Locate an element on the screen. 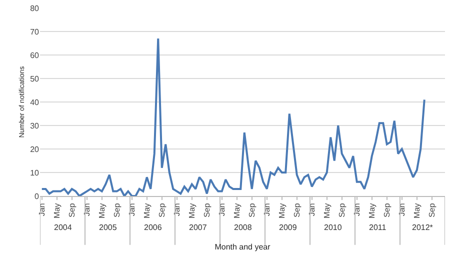 The image size is (449, 260). text: 2006 is located at coordinates (153, 227).